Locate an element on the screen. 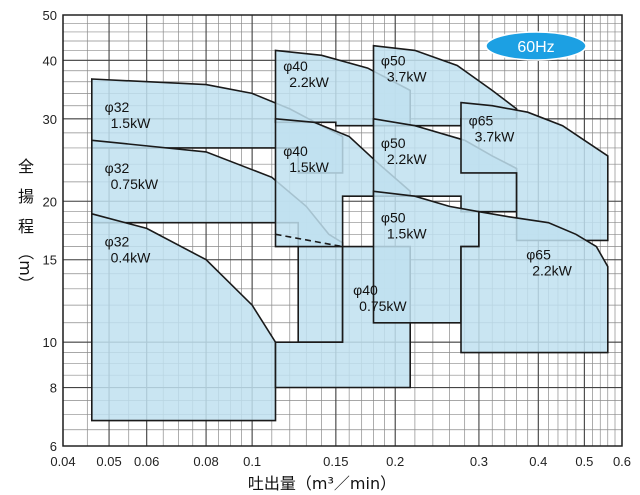 This screenshot has width=640, height=495. frequency-badge: 60Hz is located at coordinates (536, 46).